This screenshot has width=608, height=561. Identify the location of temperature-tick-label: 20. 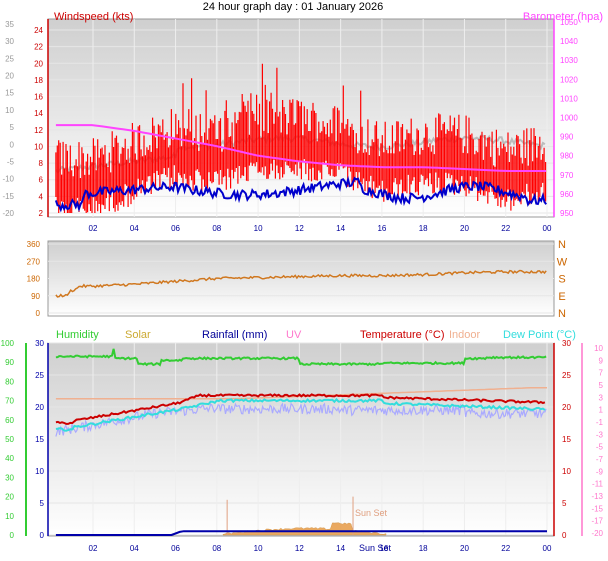
(566, 407).